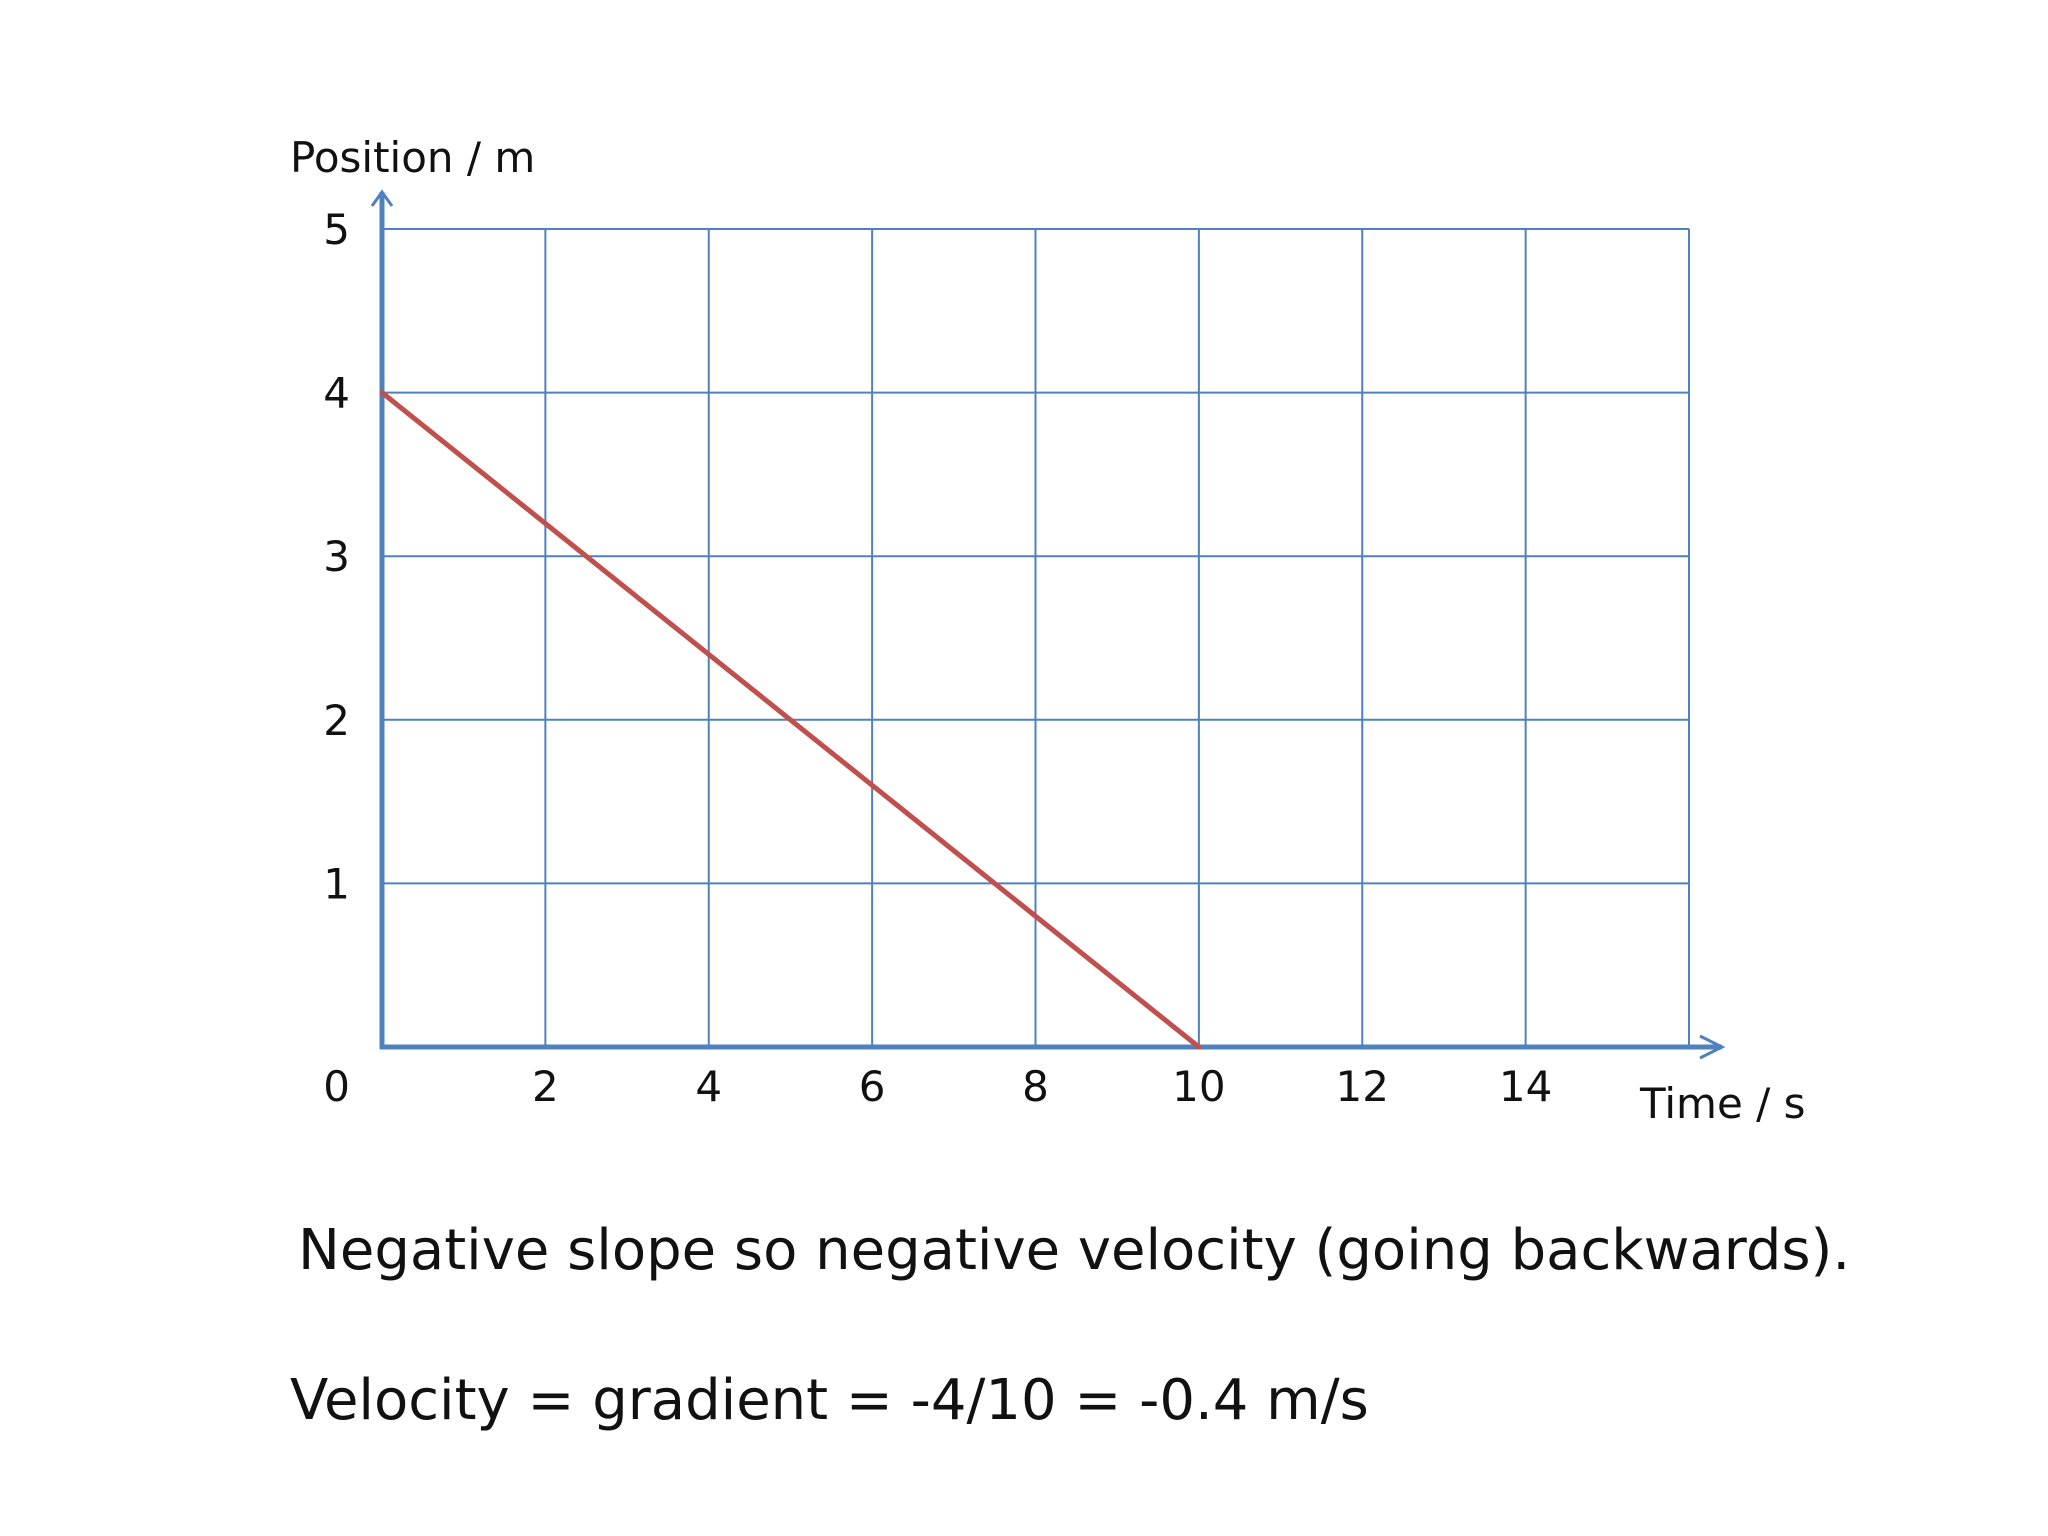 The height and width of the screenshot is (1536, 2048). What do you see at coordinates (708, 1086) in the screenshot?
I see `x-tick-label: 4` at bounding box center [708, 1086].